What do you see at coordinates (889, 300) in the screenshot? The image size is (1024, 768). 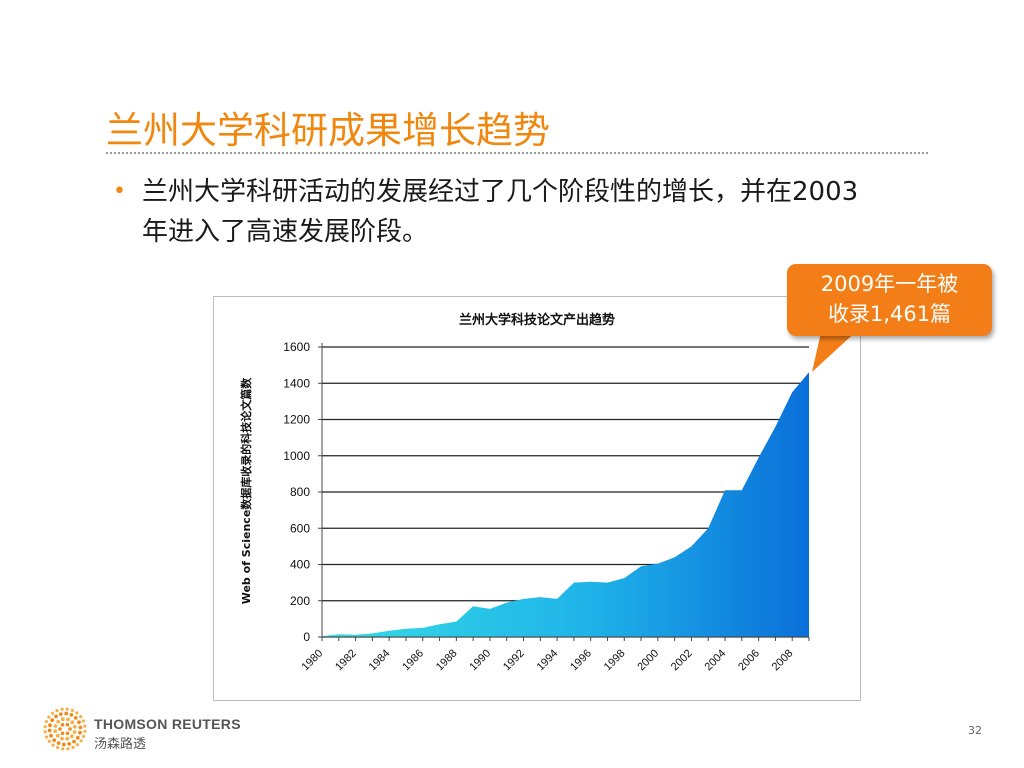 I see `annotation-callout: 2009年一年被 收录1,461篇` at bounding box center [889, 300].